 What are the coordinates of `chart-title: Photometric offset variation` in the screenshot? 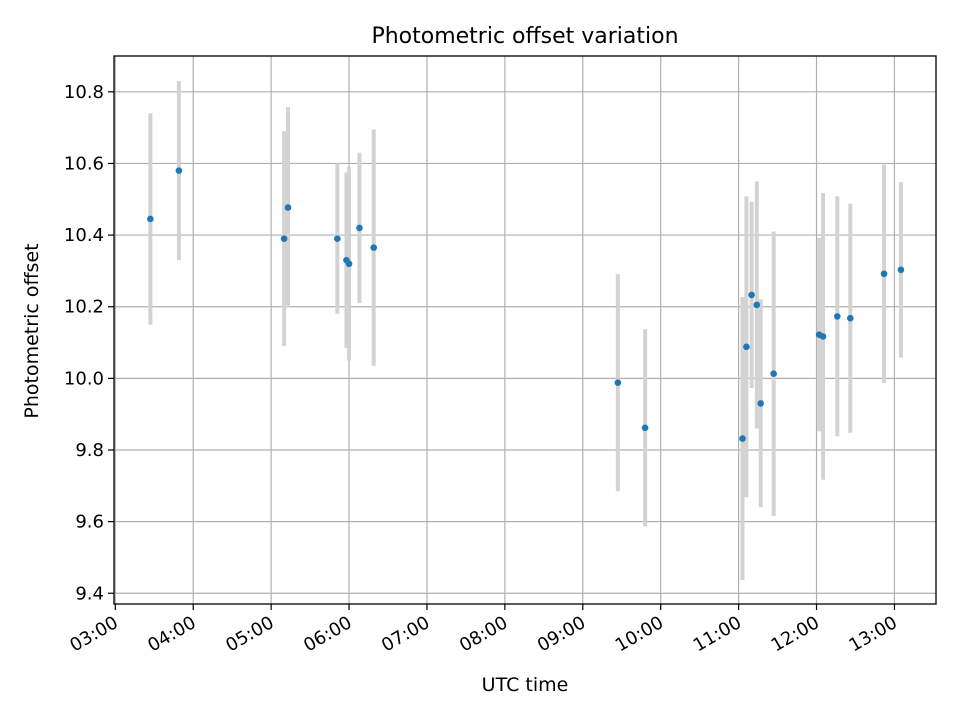 It's located at (524, 36).